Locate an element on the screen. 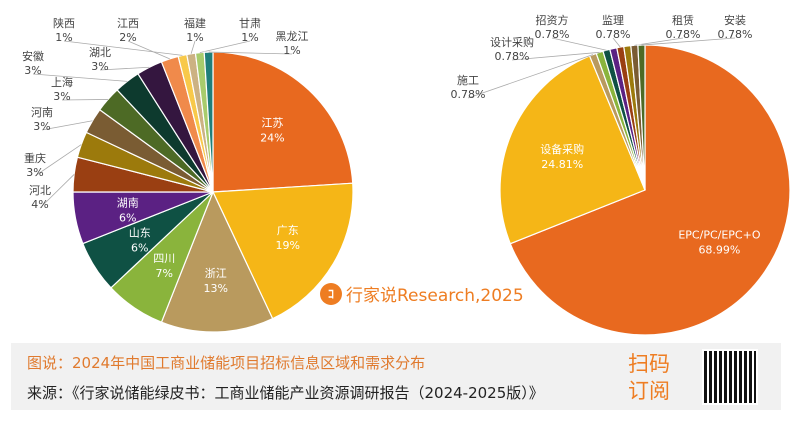 This screenshot has height=424, width=800. scan-subscribe: 扫码订阅 is located at coordinates (649, 377).